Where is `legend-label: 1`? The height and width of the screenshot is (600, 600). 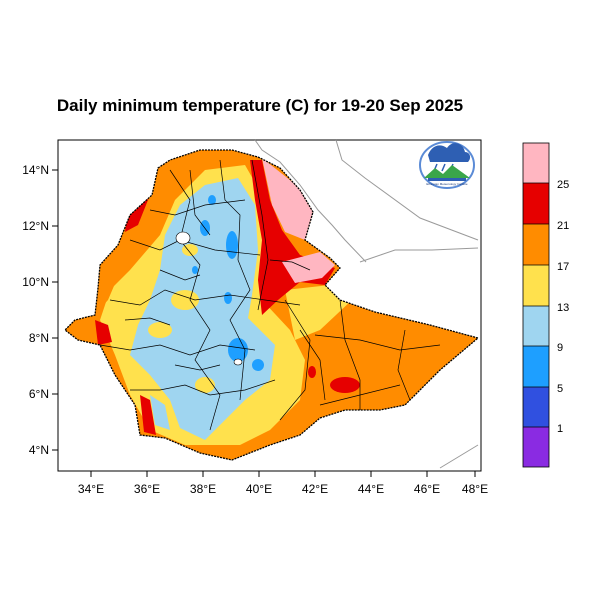
legend-label: 1 is located at coordinates (560, 429).